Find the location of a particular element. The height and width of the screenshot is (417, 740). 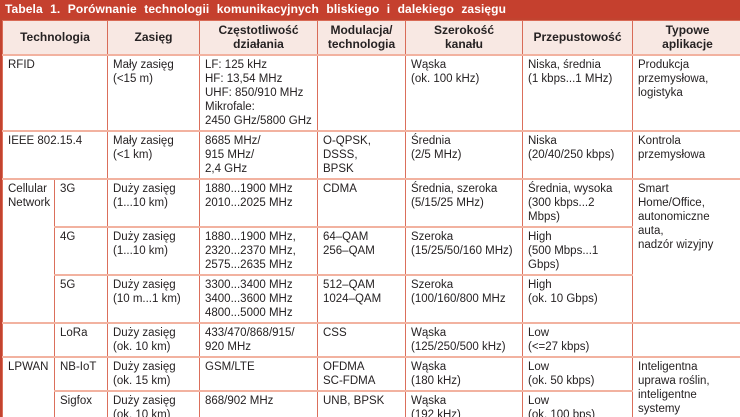

header-throughput: Przepustowość is located at coordinates (577, 37).